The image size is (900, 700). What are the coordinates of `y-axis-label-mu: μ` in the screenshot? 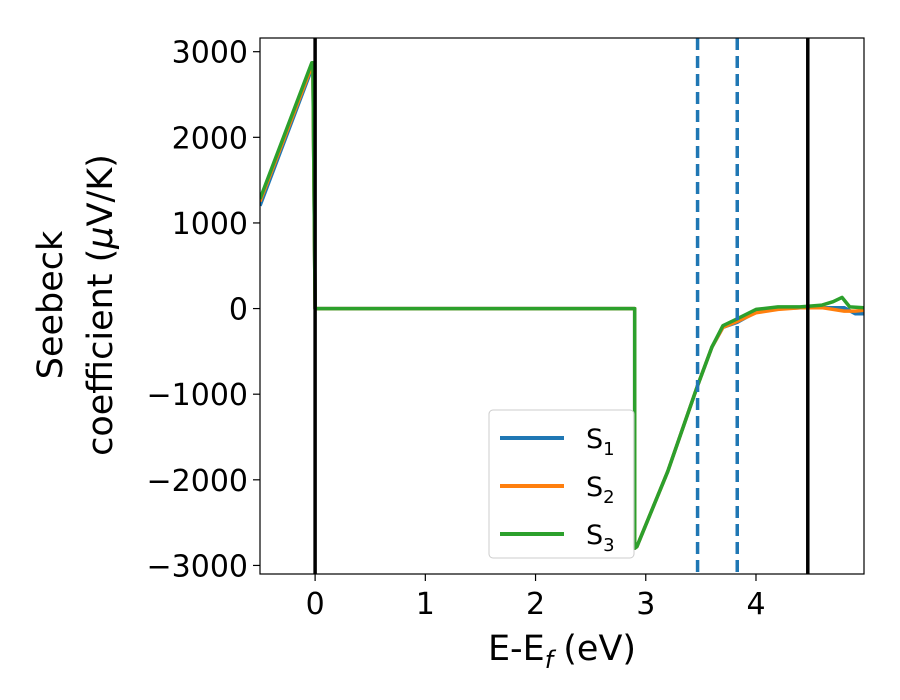 It's located at (101, 237).